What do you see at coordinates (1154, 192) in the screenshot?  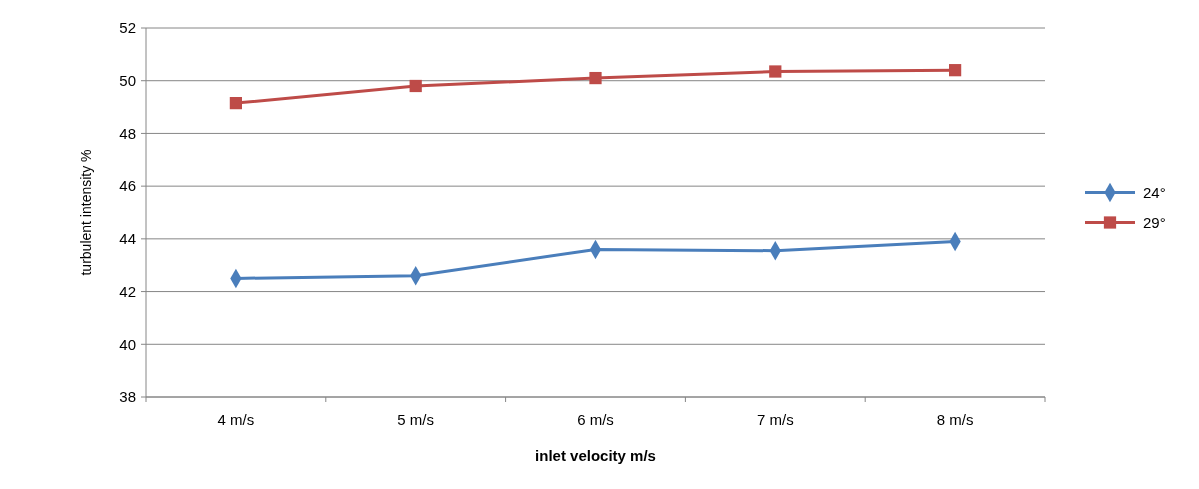 I see `legend-label: 24°` at bounding box center [1154, 192].